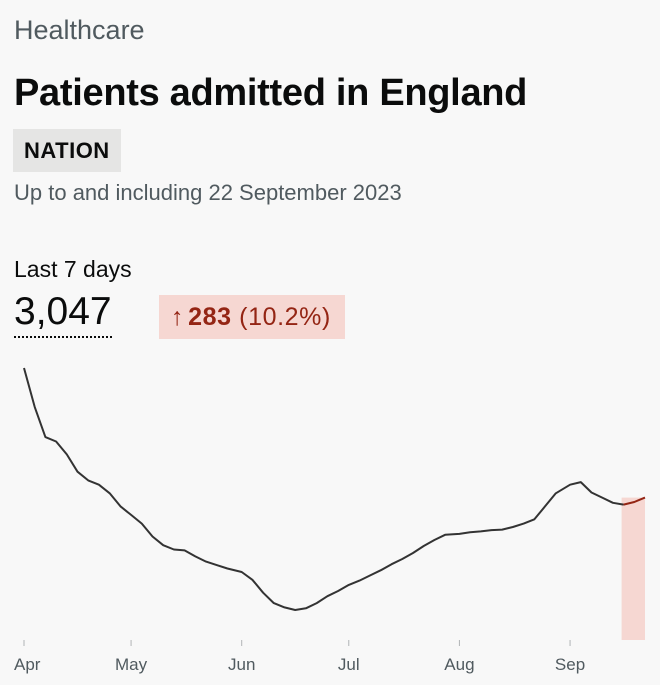  Describe the element at coordinates (79, 30) in the screenshot. I see `page-caption: Healthcare` at that location.